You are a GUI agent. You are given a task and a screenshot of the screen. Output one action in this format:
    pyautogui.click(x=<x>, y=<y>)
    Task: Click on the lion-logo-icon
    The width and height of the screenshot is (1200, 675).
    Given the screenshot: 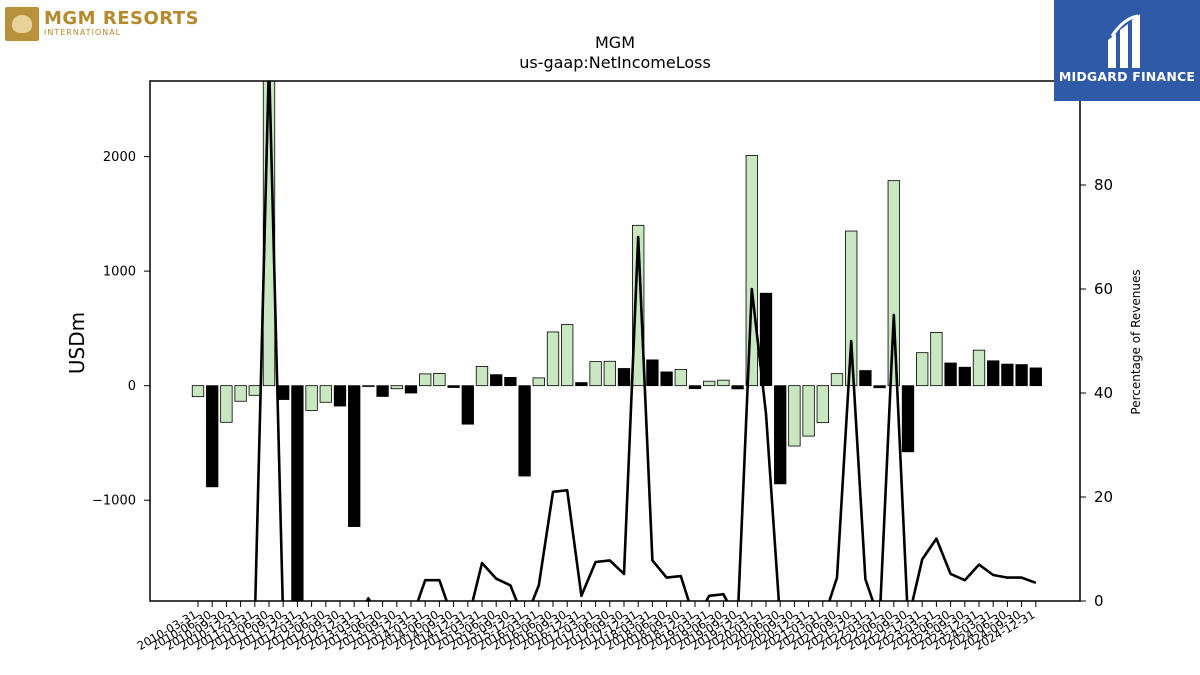 What is the action you would take?
    pyautogui.click(x=22, y=24)
    